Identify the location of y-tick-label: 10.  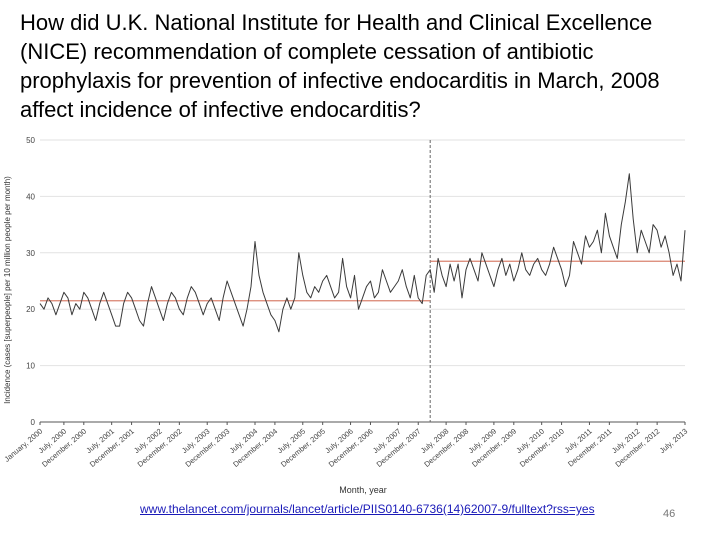
(30, 366).